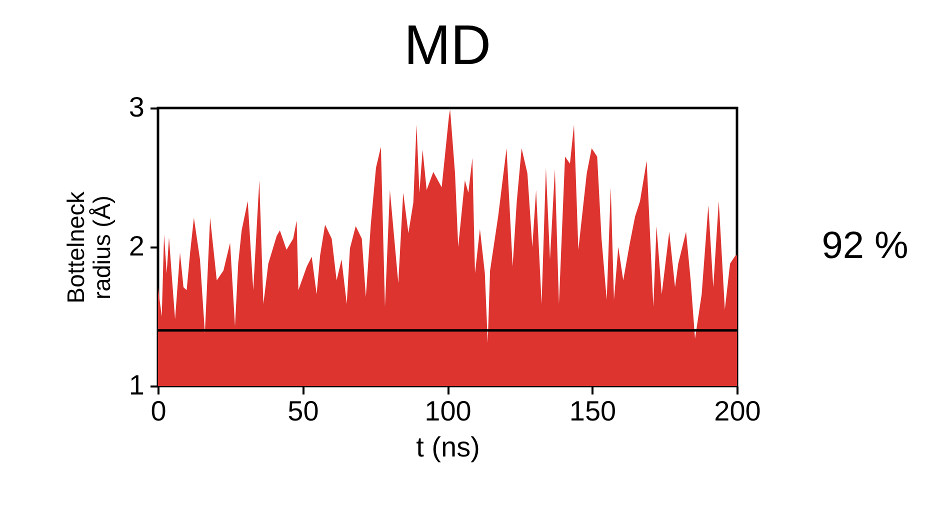  What do you see at coordinates (158, 411) in the screenshot?
I see `x-tick-label: 0` at bounding box center [158, 411].